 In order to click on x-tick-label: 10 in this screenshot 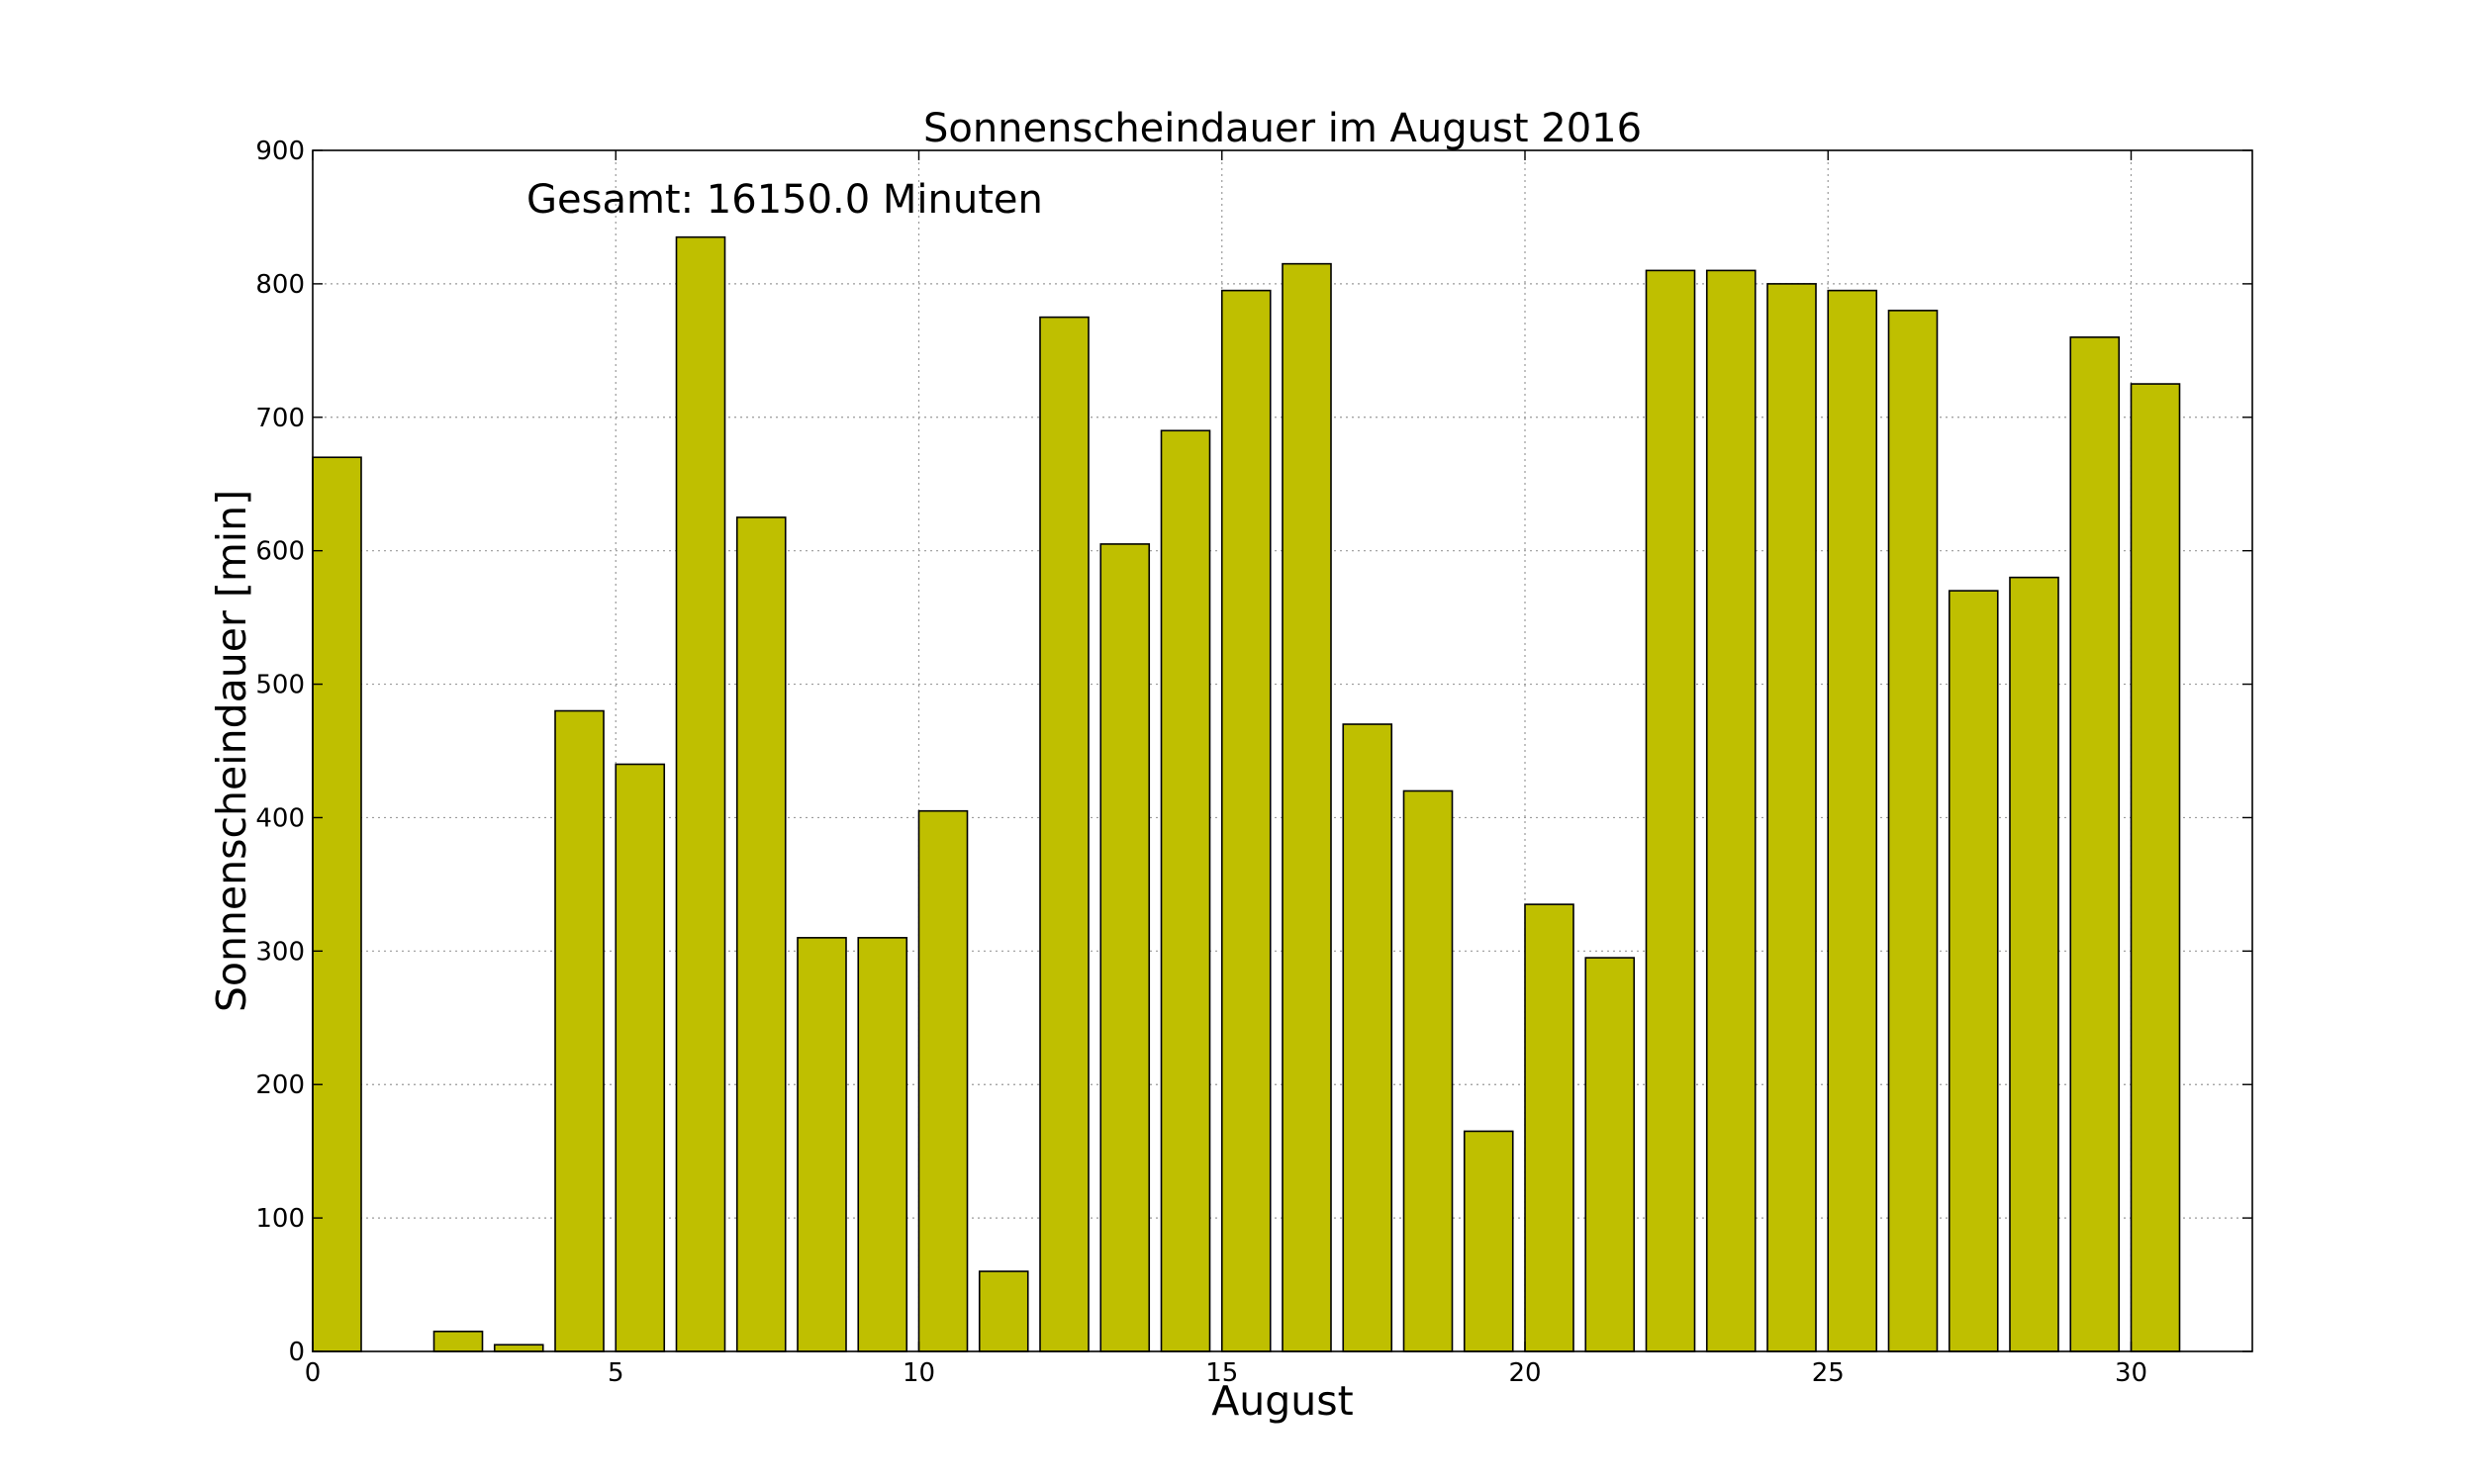, I will do `click(919, 1373)`.